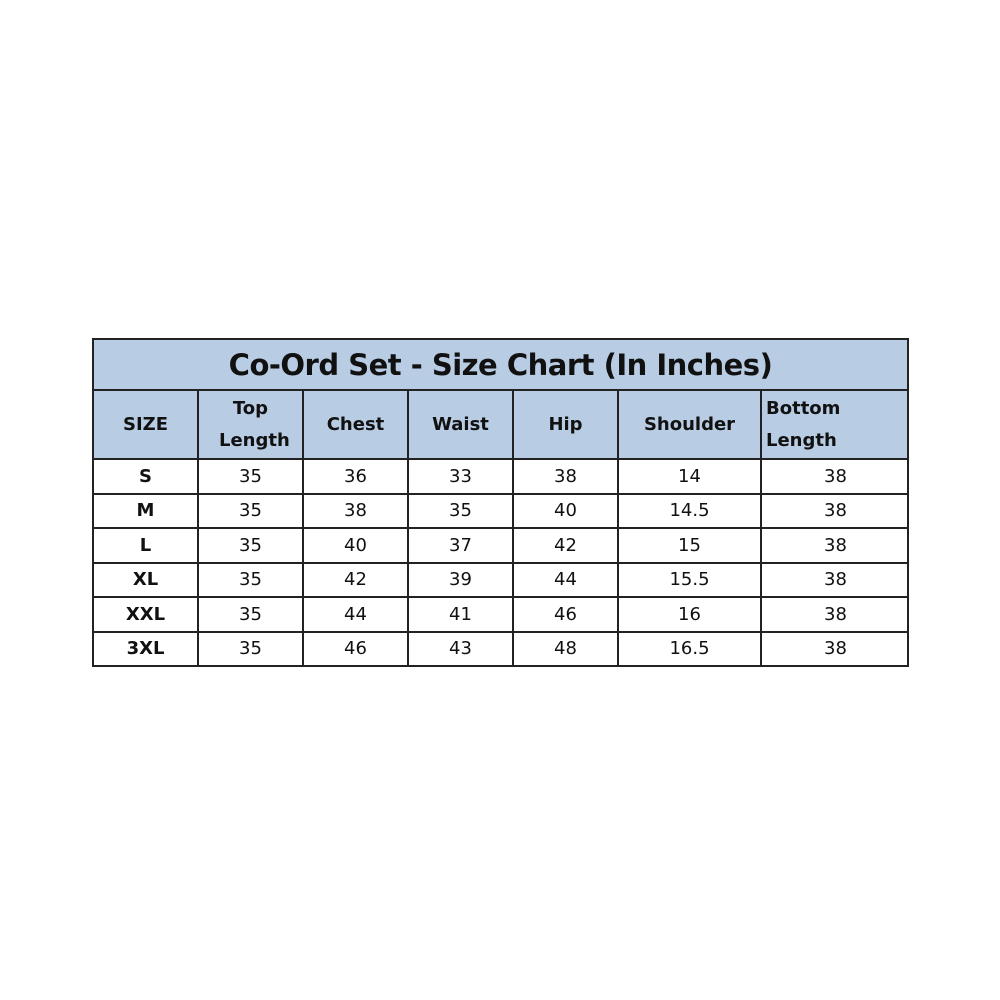  What do you see at coordinates (565, 579) in the screenshot?
I see `cell-hip: 44` at bounding box center [565, 579].